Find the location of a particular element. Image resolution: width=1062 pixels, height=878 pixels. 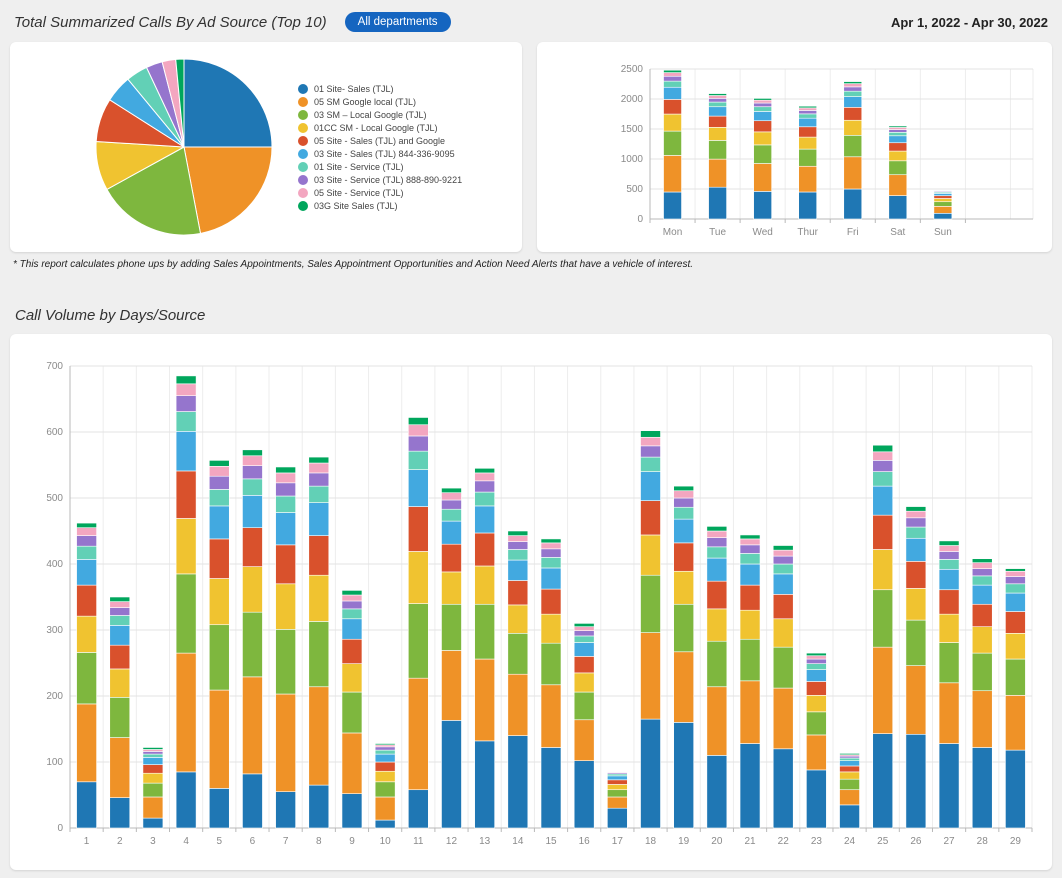

svg-text: 20 is located at coordinates (717, 841).